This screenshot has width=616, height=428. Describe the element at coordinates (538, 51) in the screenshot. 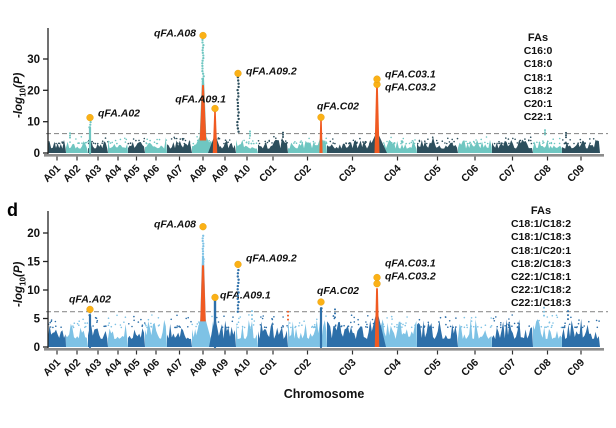

I see `legend-entry: C16:0` at that location.